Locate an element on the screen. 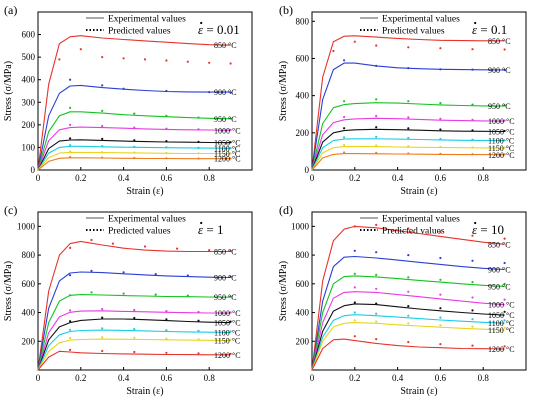 The height and width of the screenshot is (400, 550). strain-rate-dot is located at coordinates (475, 223).